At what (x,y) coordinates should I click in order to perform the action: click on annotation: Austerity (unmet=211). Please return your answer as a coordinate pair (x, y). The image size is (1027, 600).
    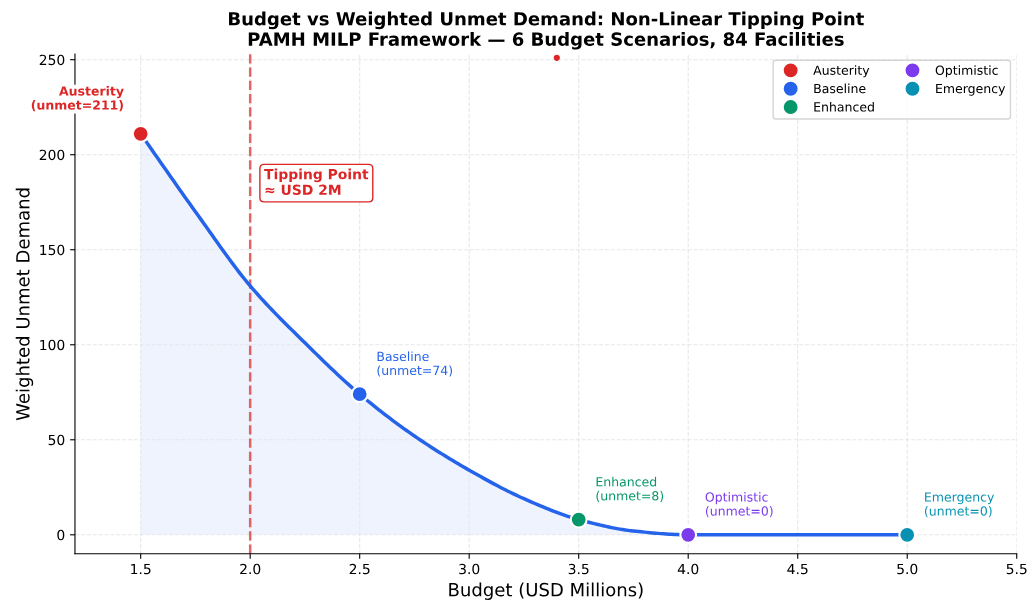
    Looking at the image, I should click on (77, 99).